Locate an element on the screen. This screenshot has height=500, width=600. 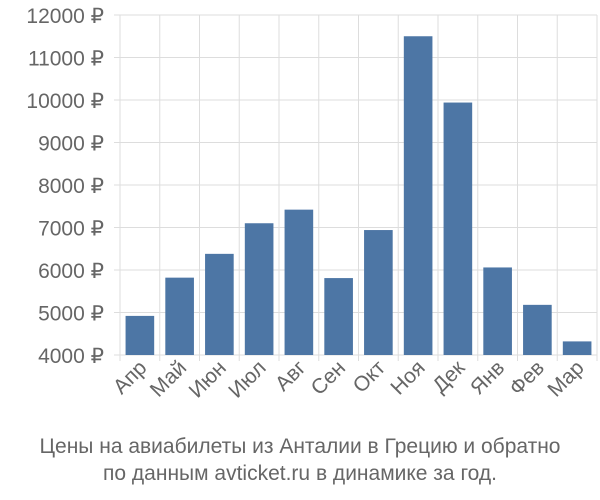
x-tick-label: Июн is located at coordinates (208, 379).